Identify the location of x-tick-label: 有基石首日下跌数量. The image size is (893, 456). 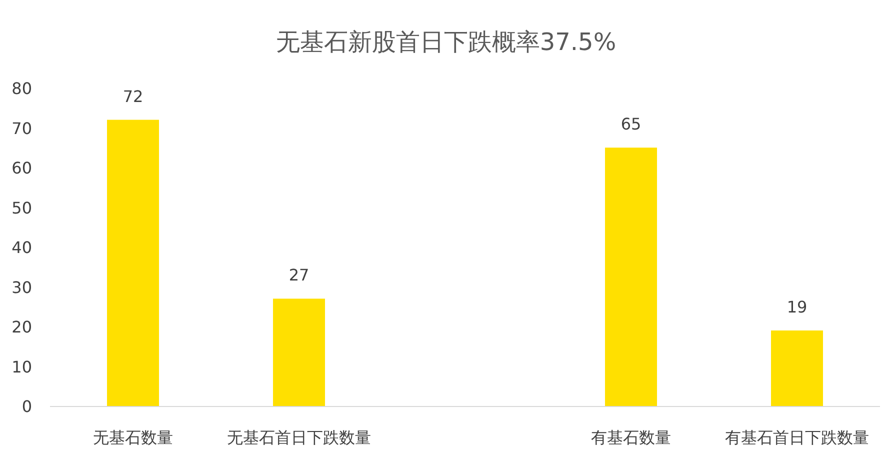
(797, 437).